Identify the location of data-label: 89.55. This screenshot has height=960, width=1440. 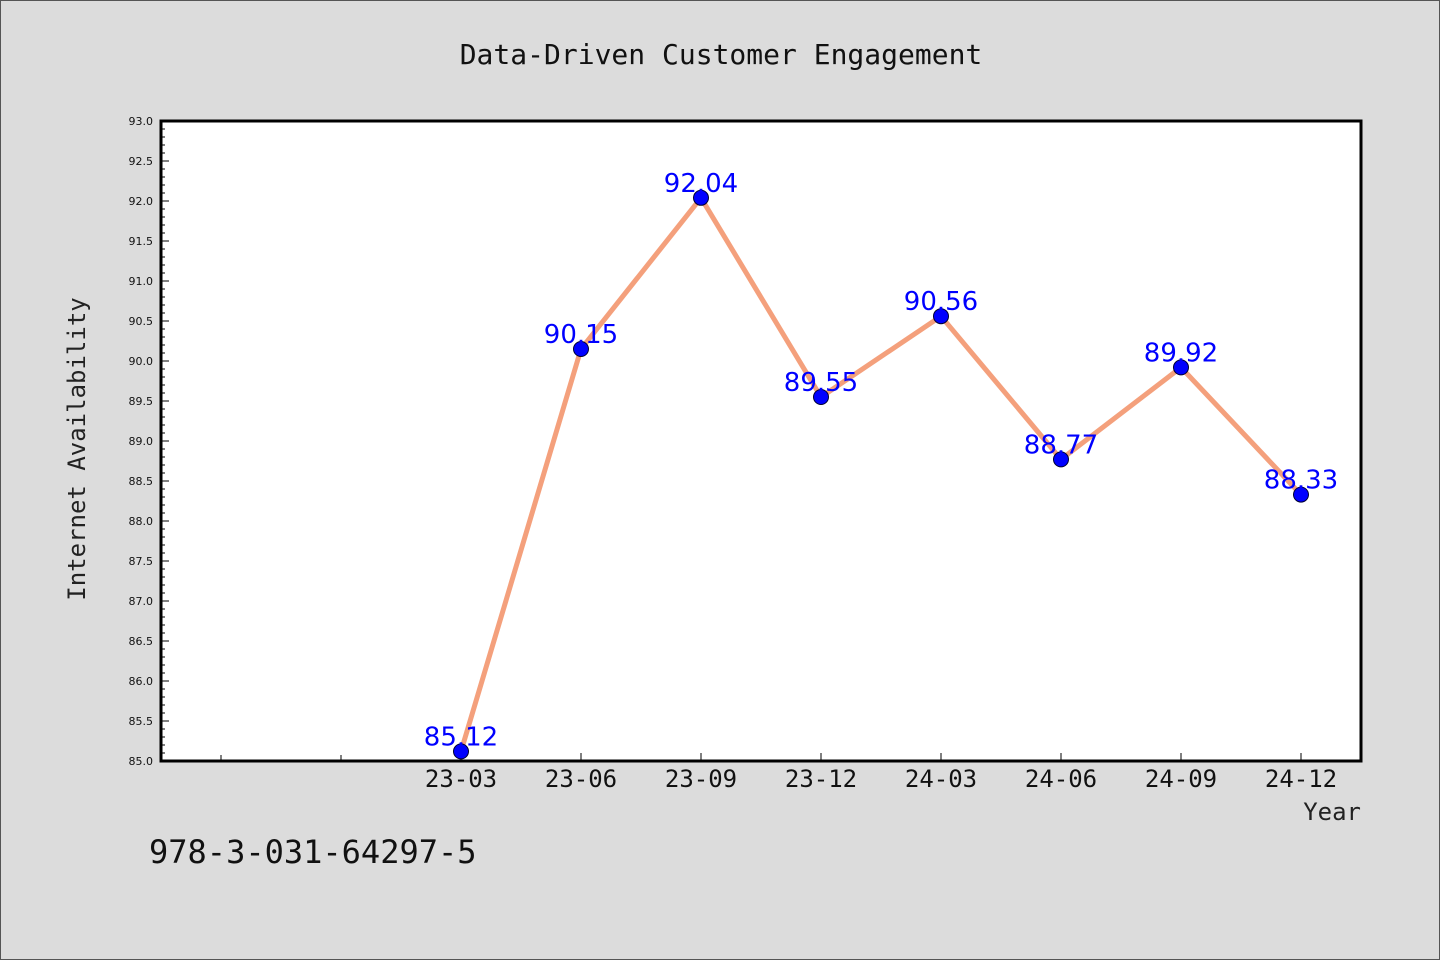
(821, 383).